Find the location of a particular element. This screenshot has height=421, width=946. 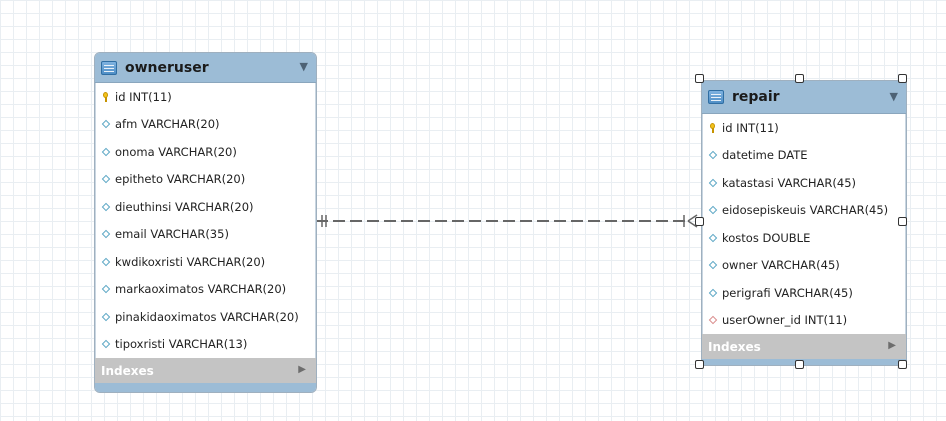

column-row: kwdikoxristi VARCHAR(20) is located at coordinates (205, 262).